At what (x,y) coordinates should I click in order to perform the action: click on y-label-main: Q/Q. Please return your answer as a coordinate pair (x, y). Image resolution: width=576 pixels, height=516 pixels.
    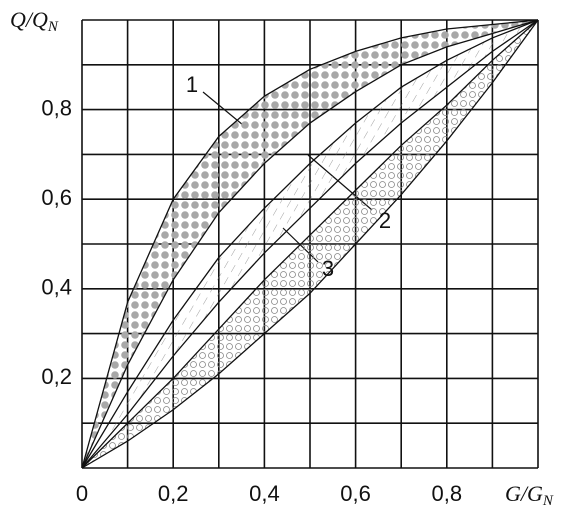
    Looking at the image, I should click on (29, 19).